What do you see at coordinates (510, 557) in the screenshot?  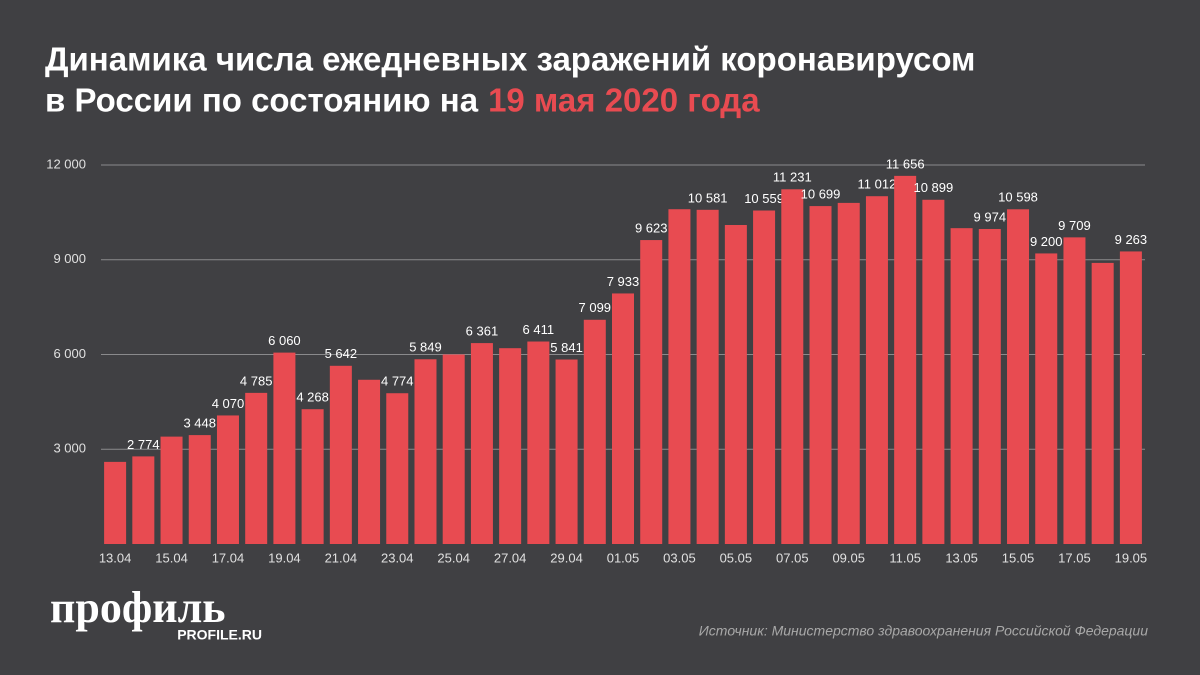 I see `x-tick-label: 27.04` at bounding box center [510, 557].